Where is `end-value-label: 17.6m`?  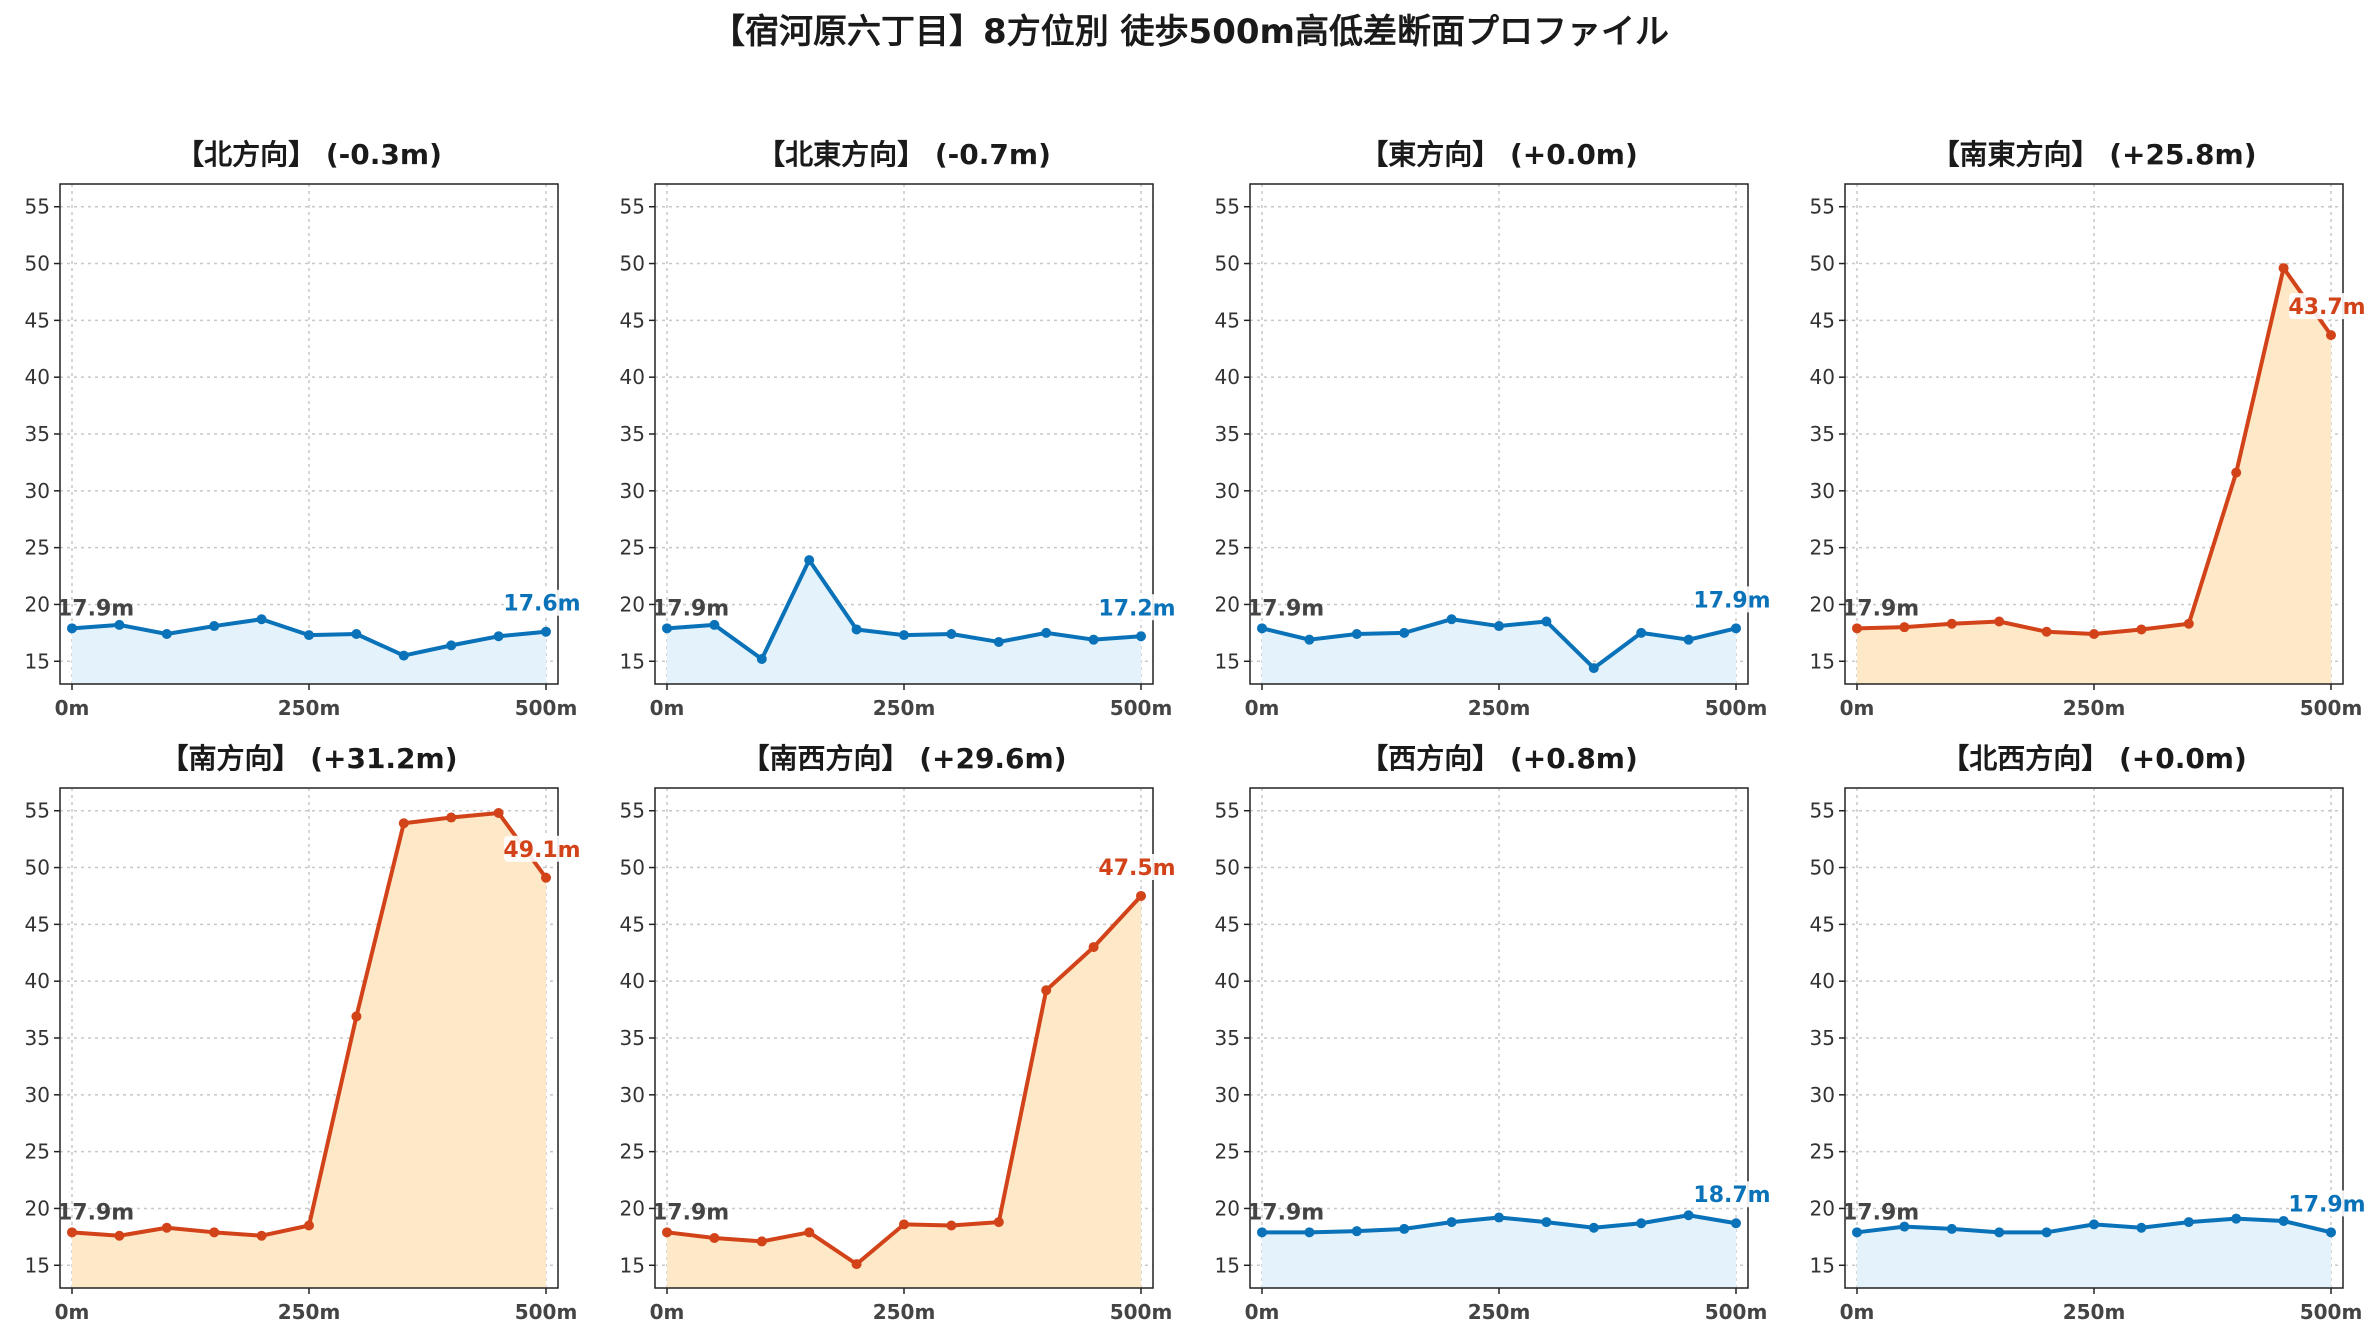 end-value-label: 17.6m is located at coordinates (541, 604).